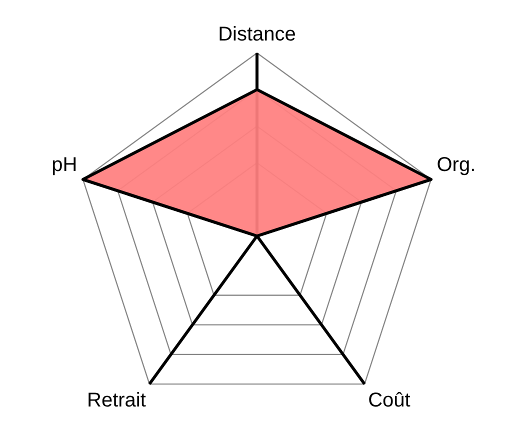 Image resolution: width=515 pixels, height=440 pixels. Describe the element at coordinates (116, 400) in the screenshot. I see `spoke-label: Retrait` at that location.